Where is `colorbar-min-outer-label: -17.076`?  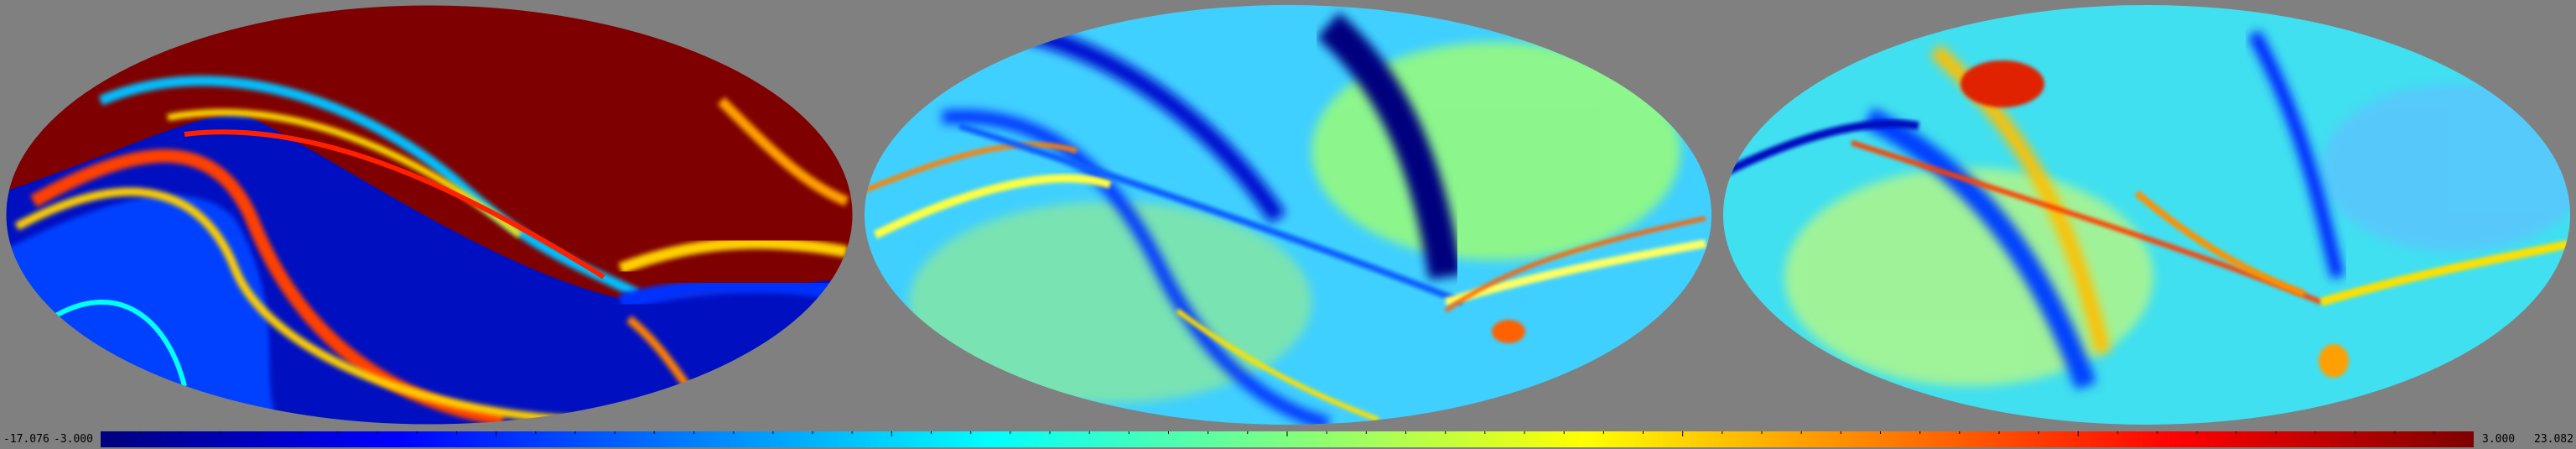 colorbar-min-outer-label: -17.076 is located at coordinates (26, 439).